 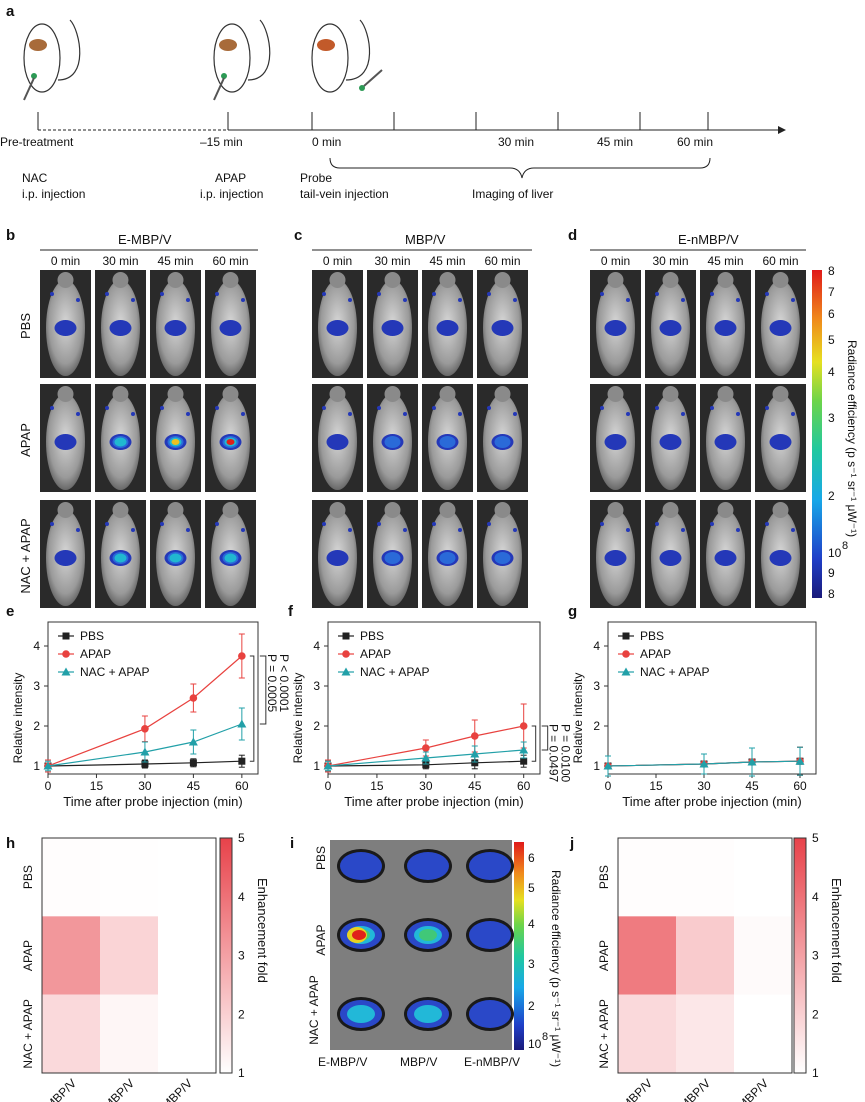 What do you see at coordinates (392, 261) in the screenshot?
I see `time-label: 30 min` at bounding box center [392, 261].